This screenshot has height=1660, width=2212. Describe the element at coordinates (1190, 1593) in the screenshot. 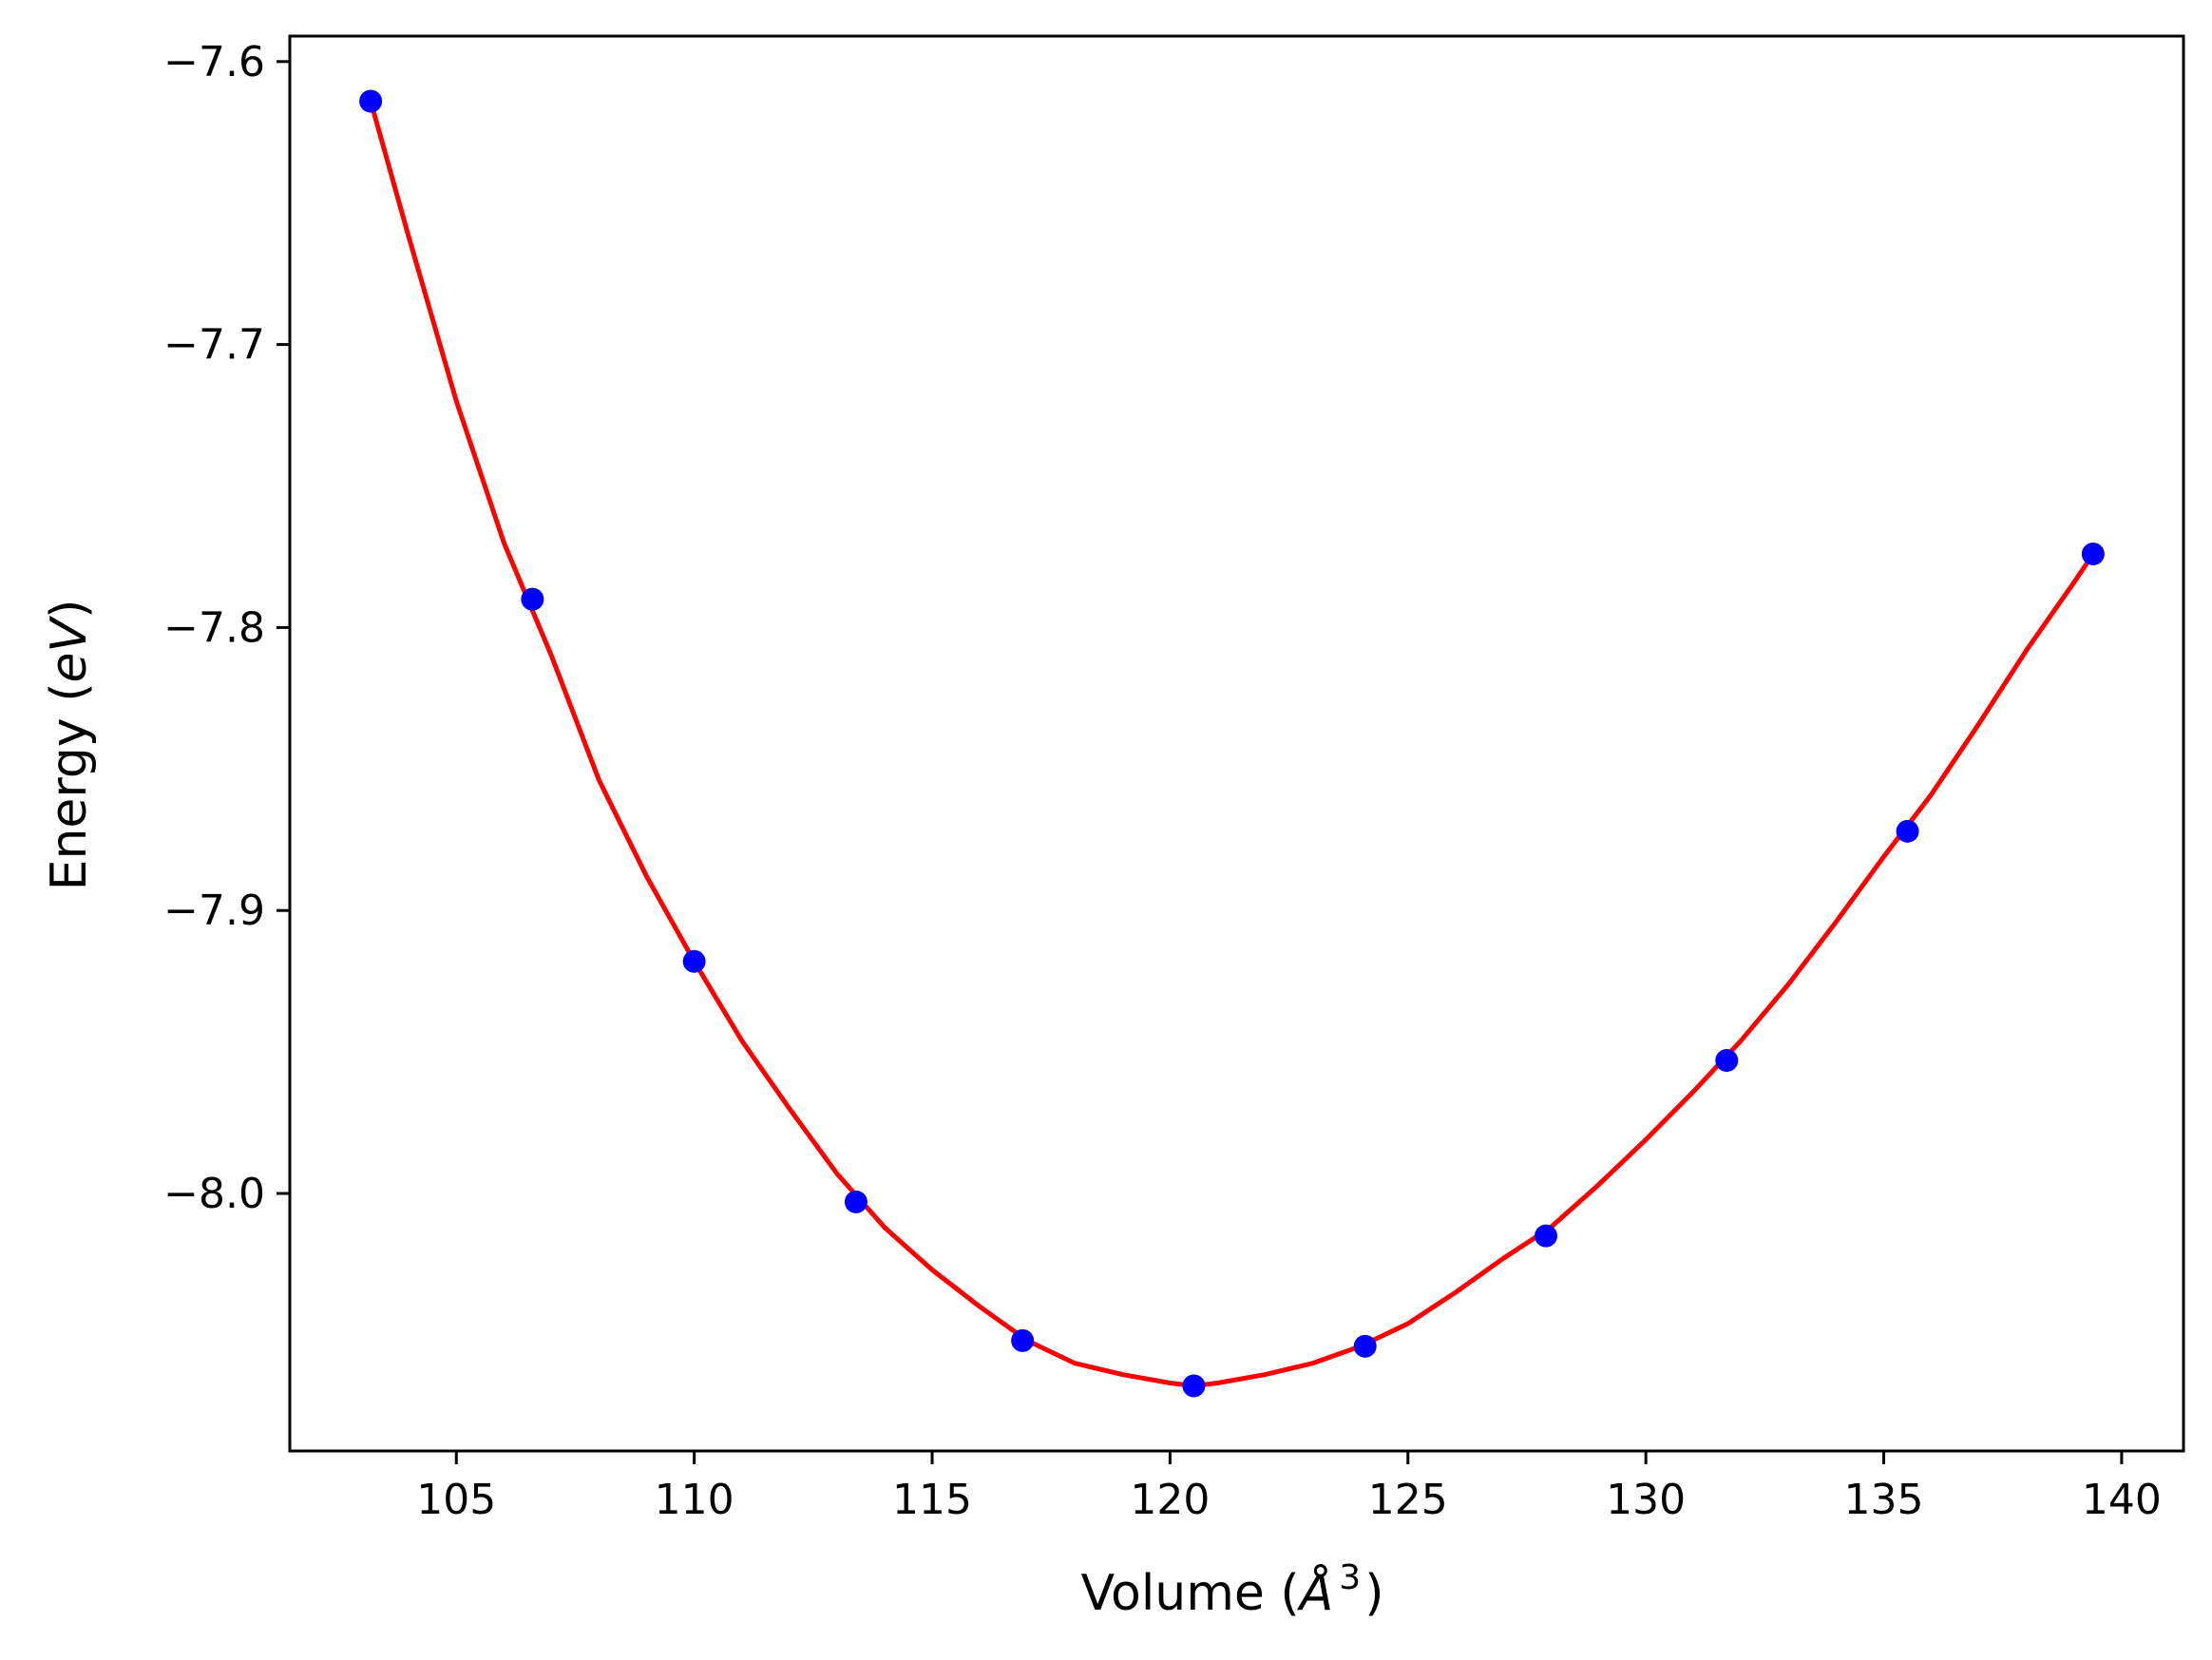

I see `x-axis-label-main: Volume (` at that location.